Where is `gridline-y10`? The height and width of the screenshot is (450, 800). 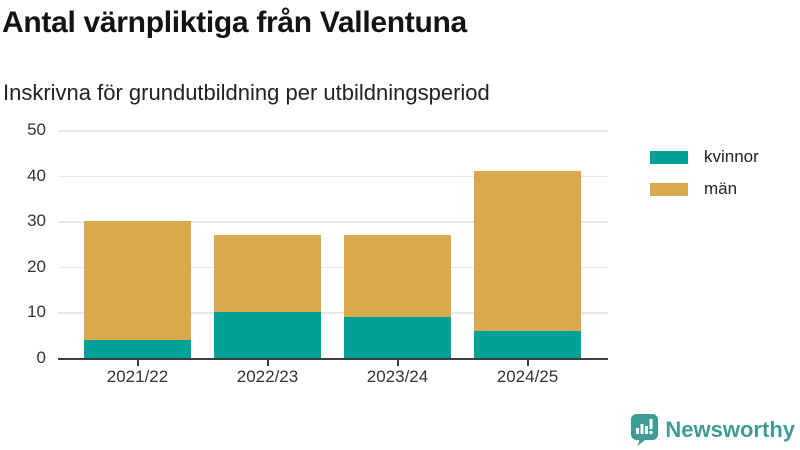
gridline-y10 is located at coordinates (333, 313).